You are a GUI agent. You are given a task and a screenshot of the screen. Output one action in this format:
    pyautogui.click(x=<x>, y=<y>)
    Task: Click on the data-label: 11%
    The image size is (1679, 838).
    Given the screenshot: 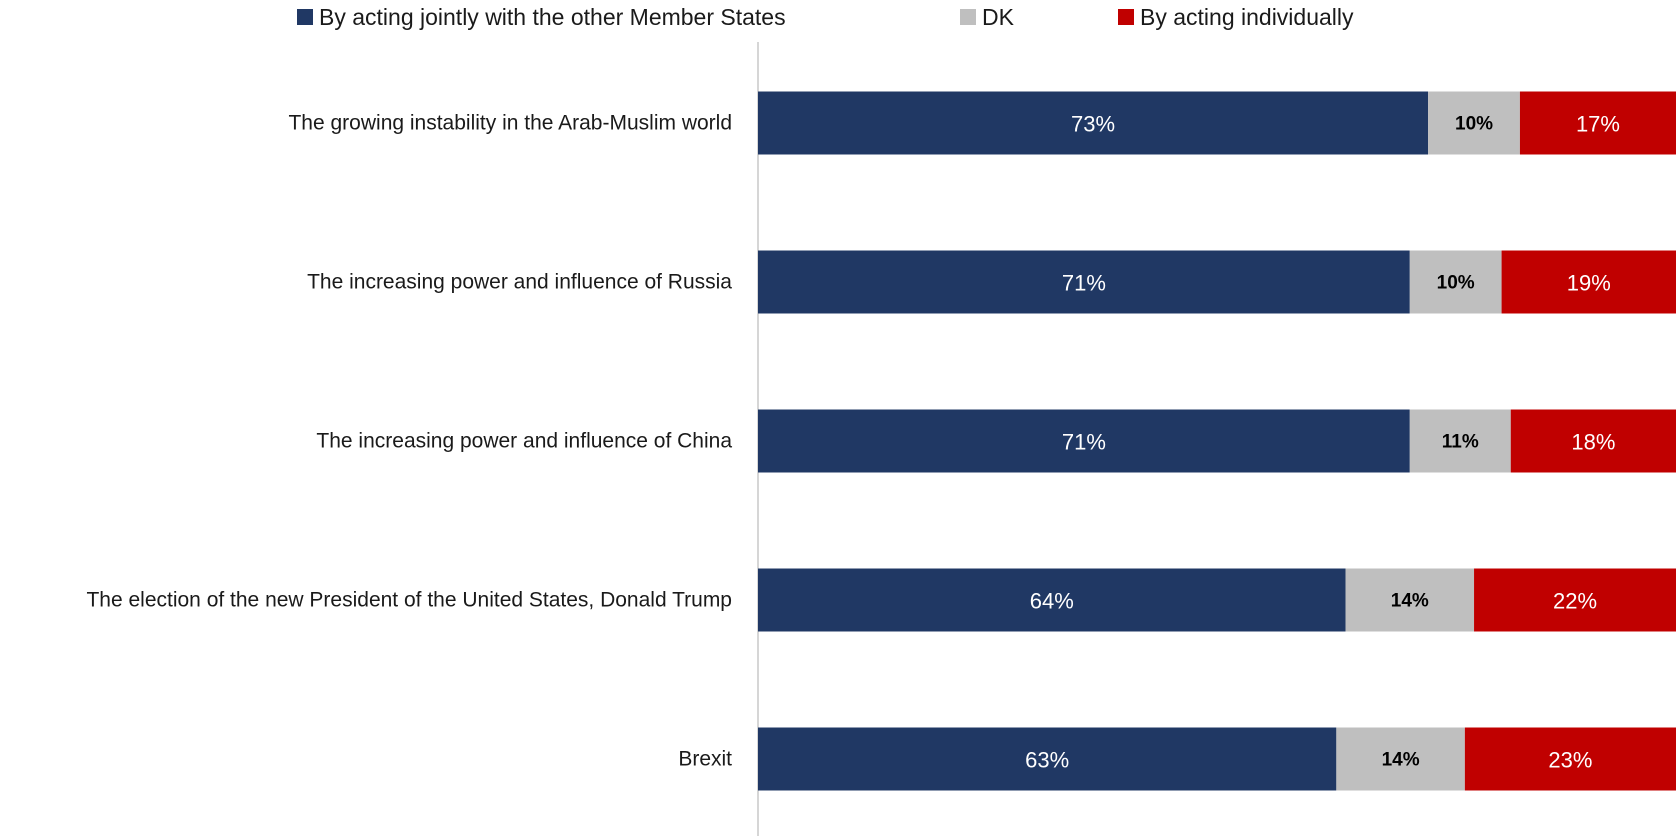 What is the action you would take?
    pyautogui.click(x=1460, y=442)
    